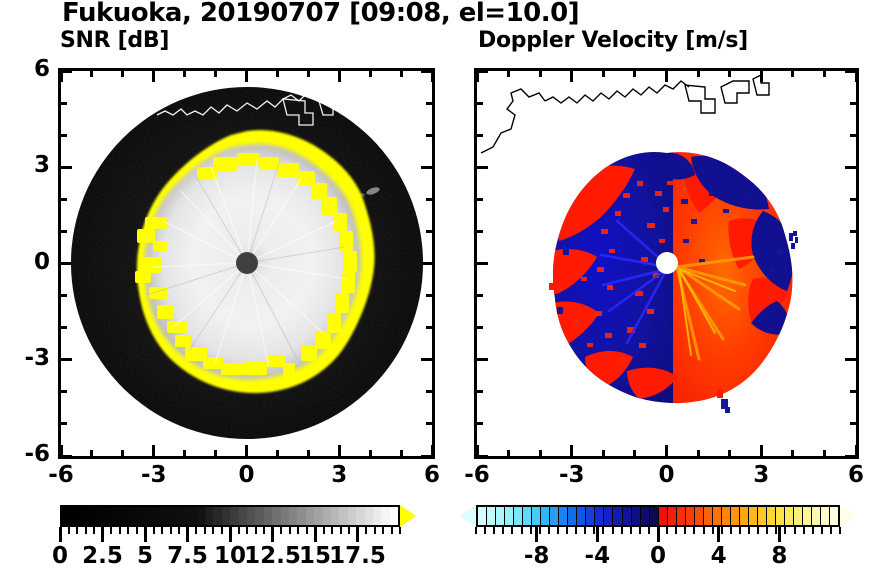 The image size is (870, 570). Describe the element at coordinates (613, 40) in the screenshot. I see `panel-title-doppler: Doppler Velocity [m/s]` at that location.